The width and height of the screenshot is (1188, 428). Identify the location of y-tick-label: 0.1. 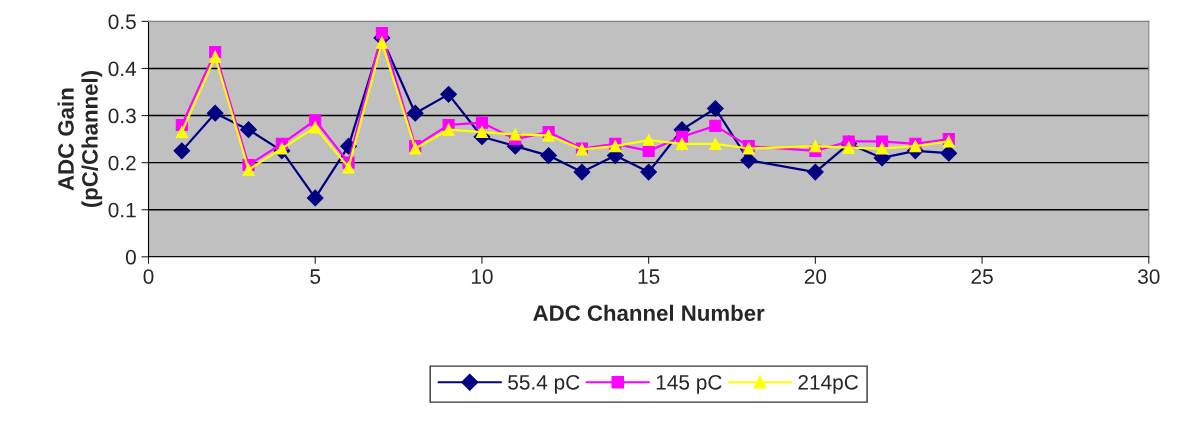
(122, 210).